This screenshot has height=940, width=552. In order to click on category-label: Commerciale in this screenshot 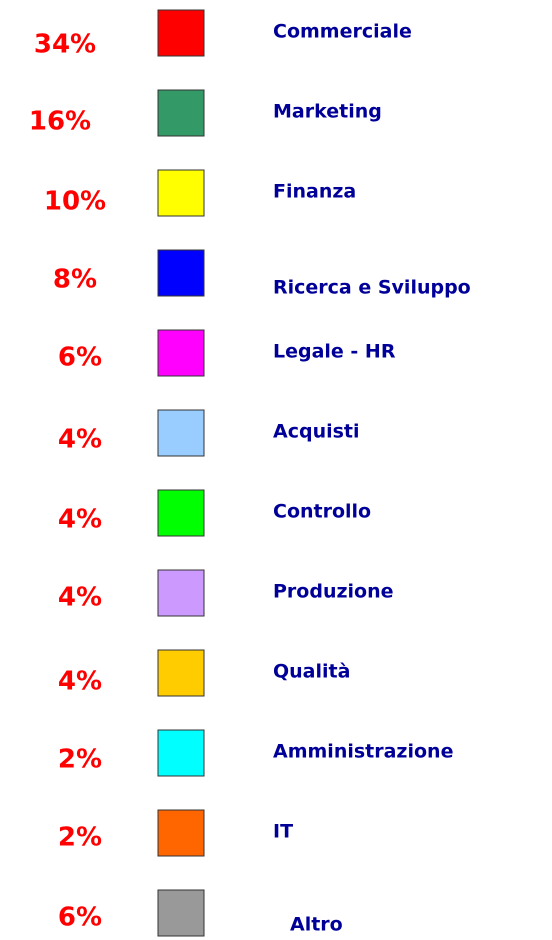, I will do `click(342, 32)`.